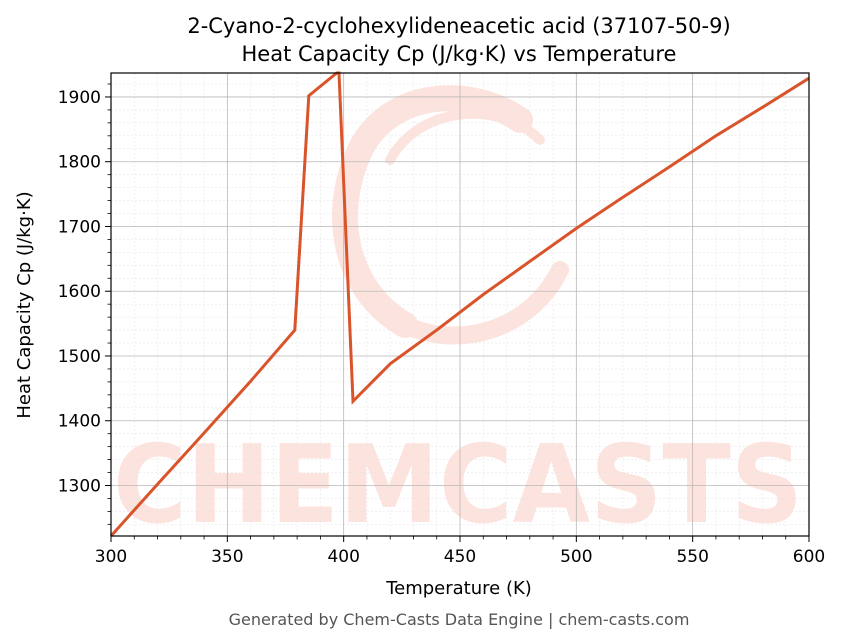 The image size is (843, 644). What do you see at coordinates (79, 422) in the screenshot?
I see `y-tick-label: 1400` at bounding box center [79, 422].